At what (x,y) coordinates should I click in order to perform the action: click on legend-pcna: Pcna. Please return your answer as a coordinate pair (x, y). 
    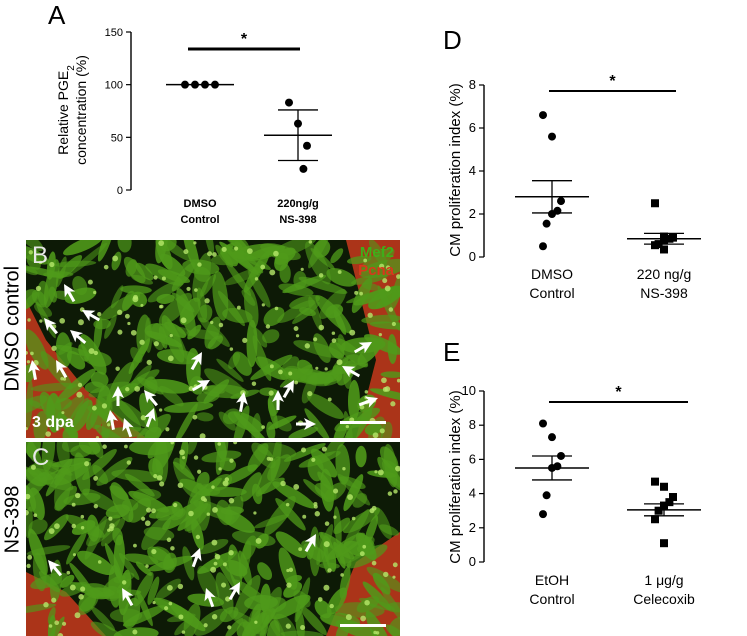
    Looking at the image, I should click on (376, 270).